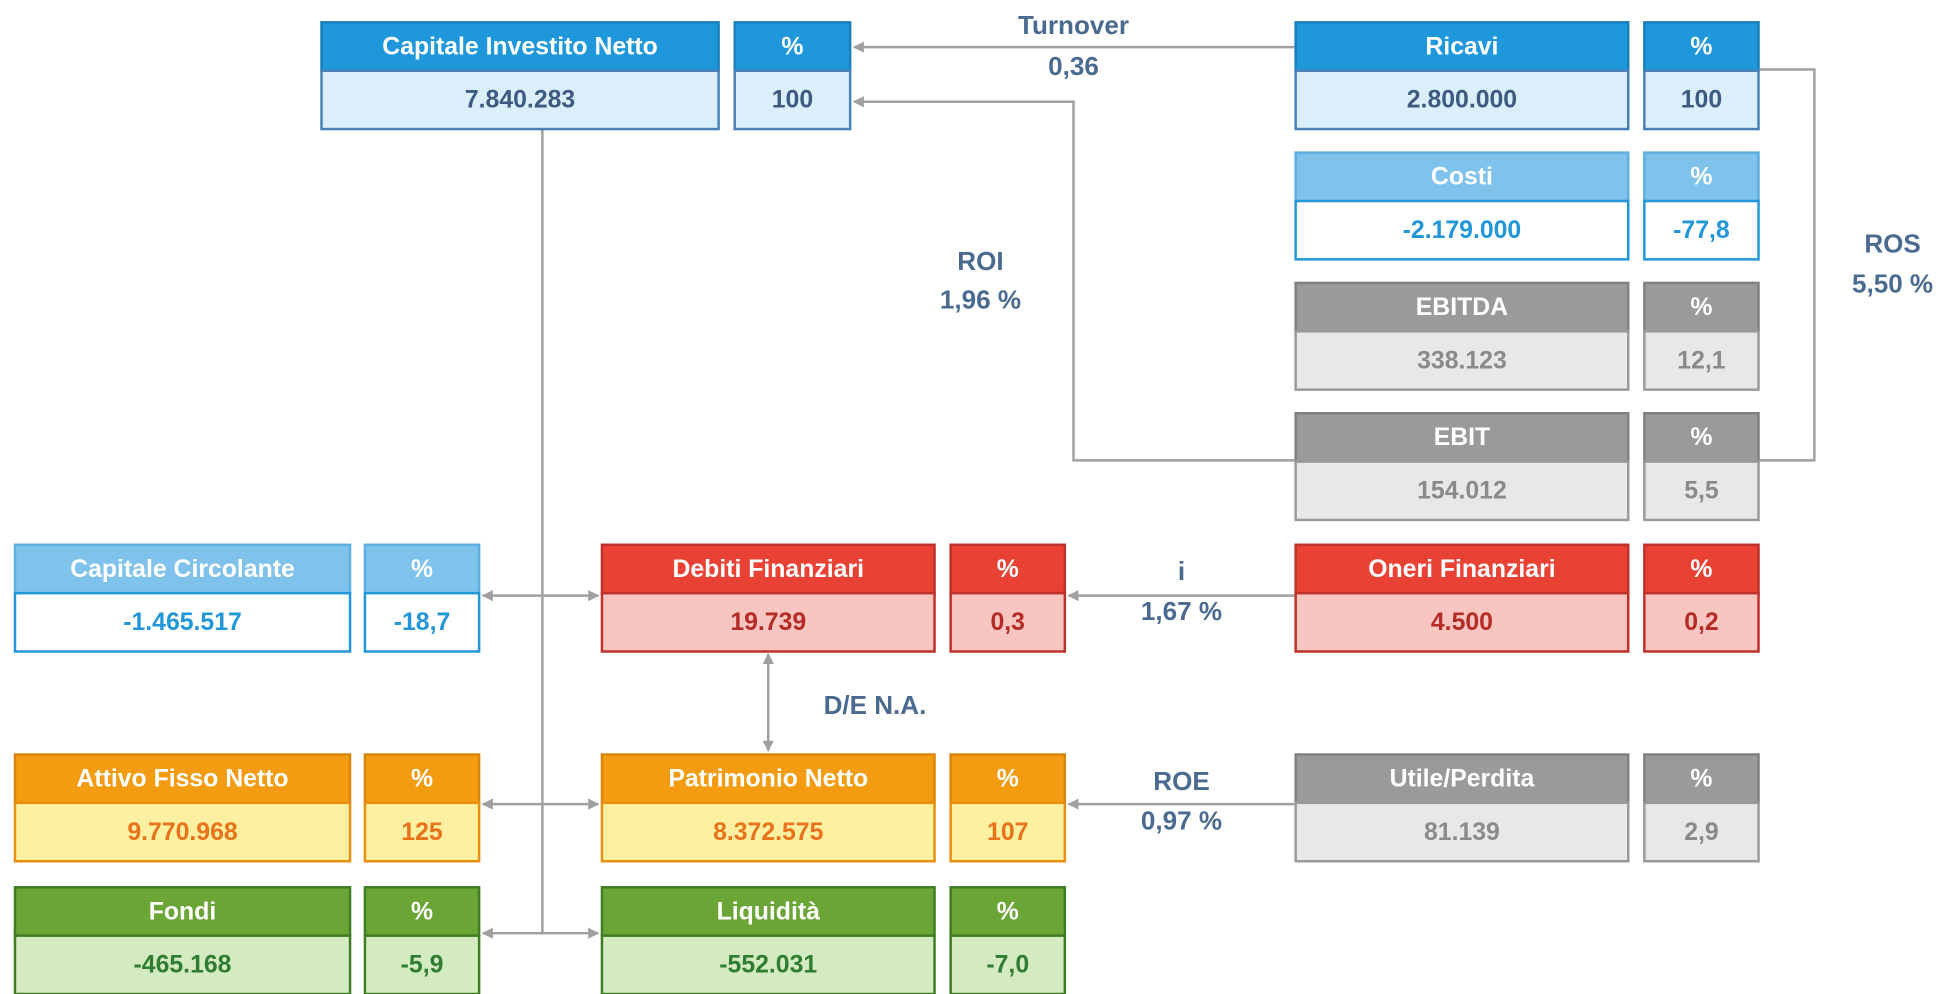 The image size is (1946, 994). Describe the element at coordinates (422, 965) in the screenshot. I see `box-value: -5,9` at that location.